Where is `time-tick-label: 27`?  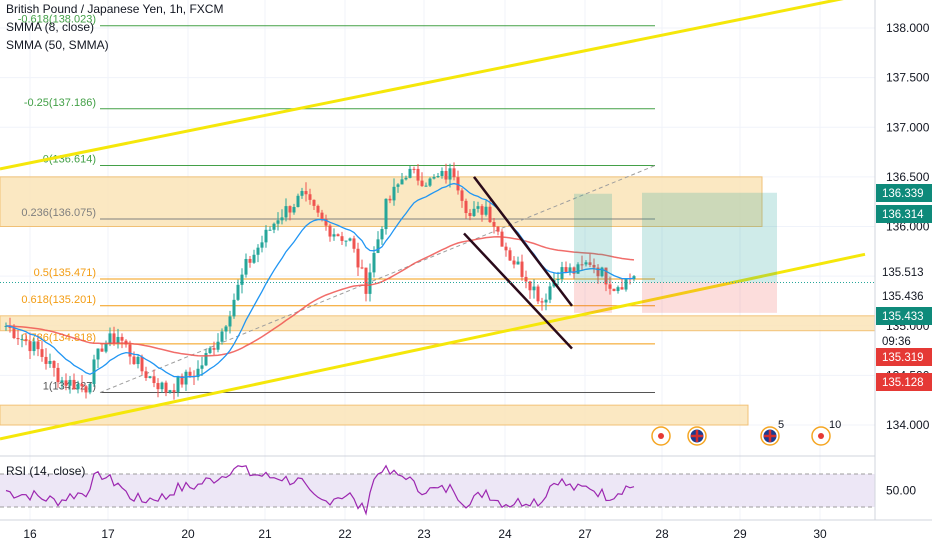
time-tick-label: 27 is located at coordinates (585, 534).